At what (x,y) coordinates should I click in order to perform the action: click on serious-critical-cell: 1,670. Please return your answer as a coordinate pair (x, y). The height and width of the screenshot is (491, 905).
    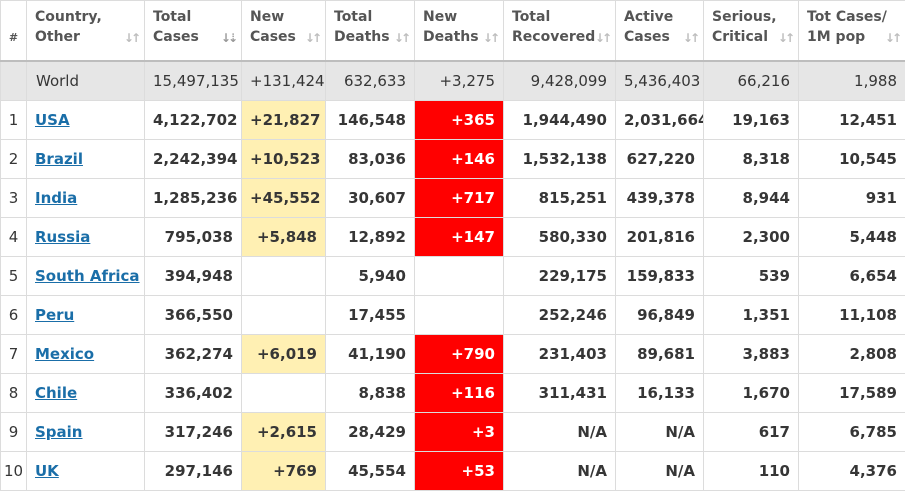
    Looking at the image, I should click on (751, 393).